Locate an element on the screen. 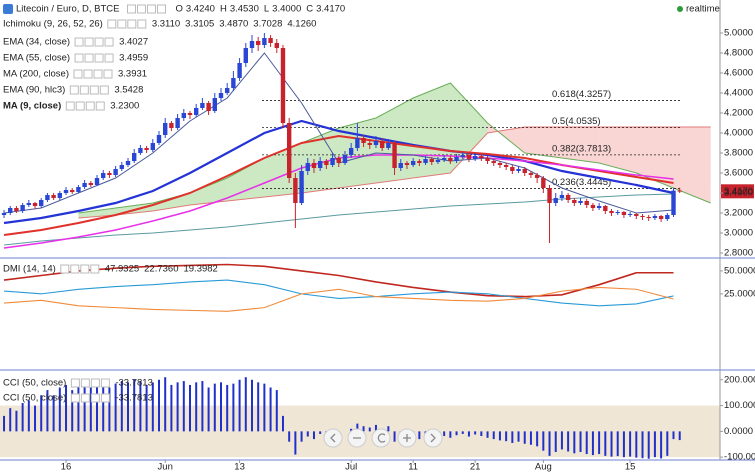  quote-value: 3.4240 is located at coordinates (200, 9).